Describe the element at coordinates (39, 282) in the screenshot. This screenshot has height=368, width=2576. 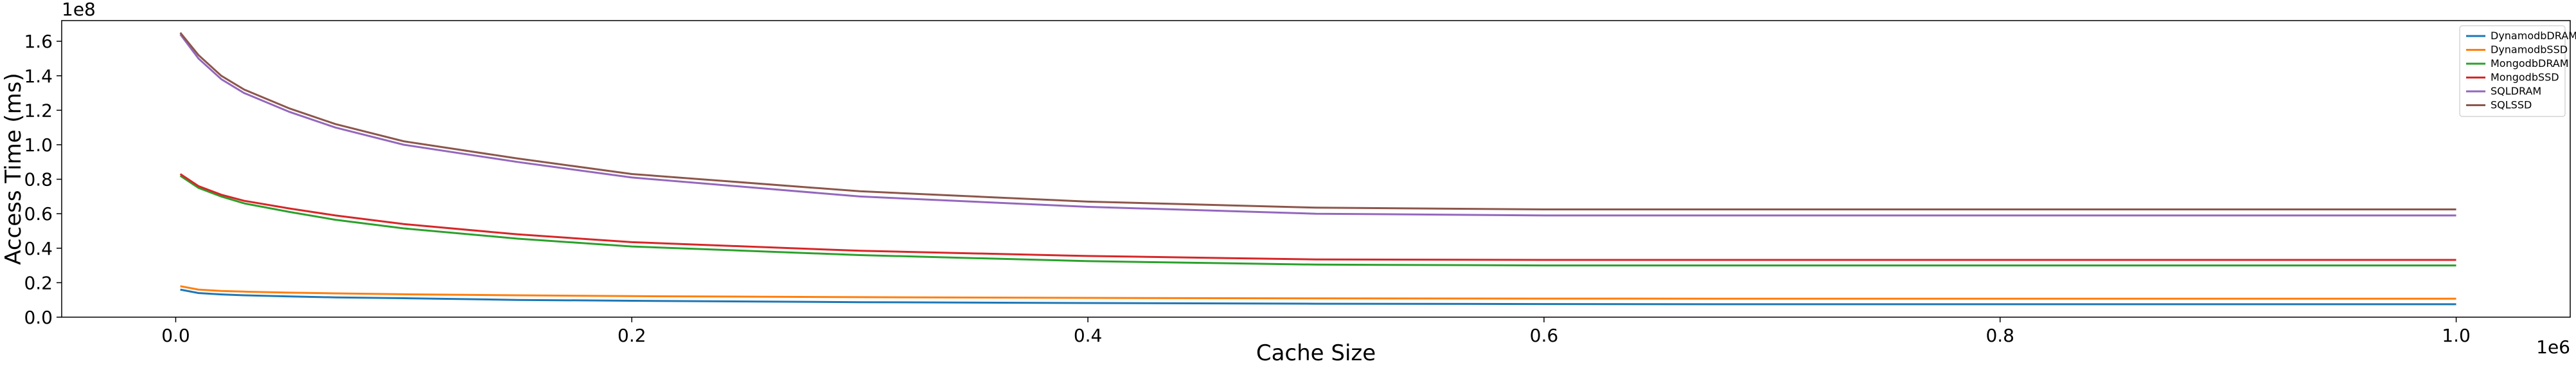
I see `y-tick-label: 0.2` at that location.